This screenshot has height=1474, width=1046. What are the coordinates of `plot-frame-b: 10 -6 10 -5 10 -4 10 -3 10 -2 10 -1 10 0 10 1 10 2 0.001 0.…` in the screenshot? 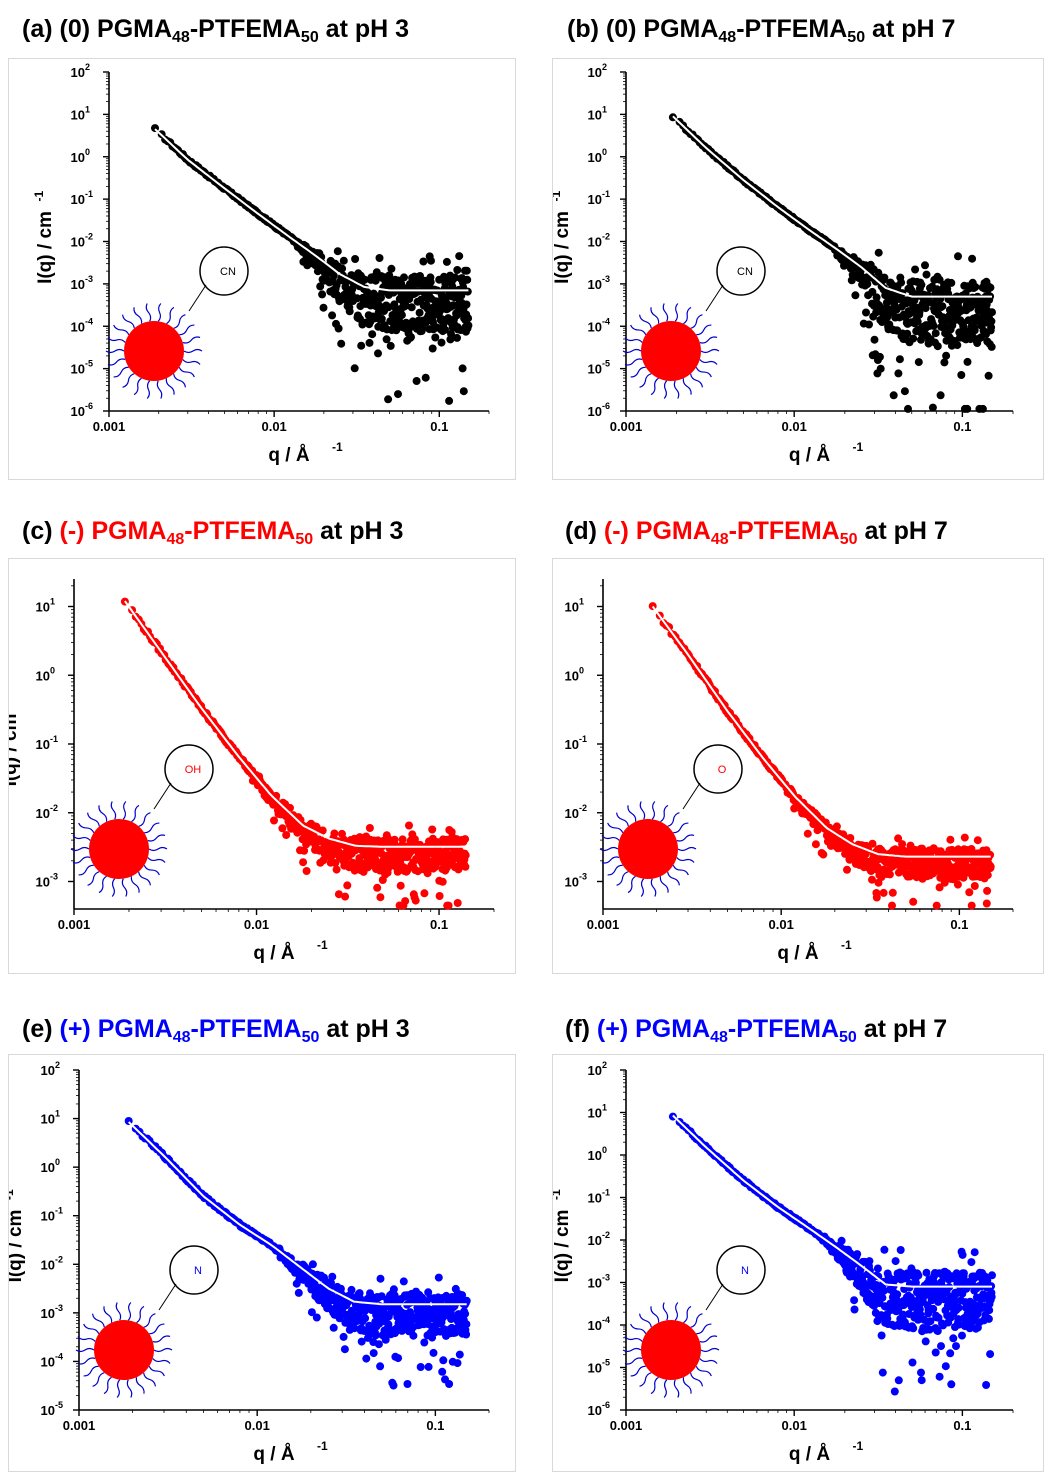 It's located at (798, 269).